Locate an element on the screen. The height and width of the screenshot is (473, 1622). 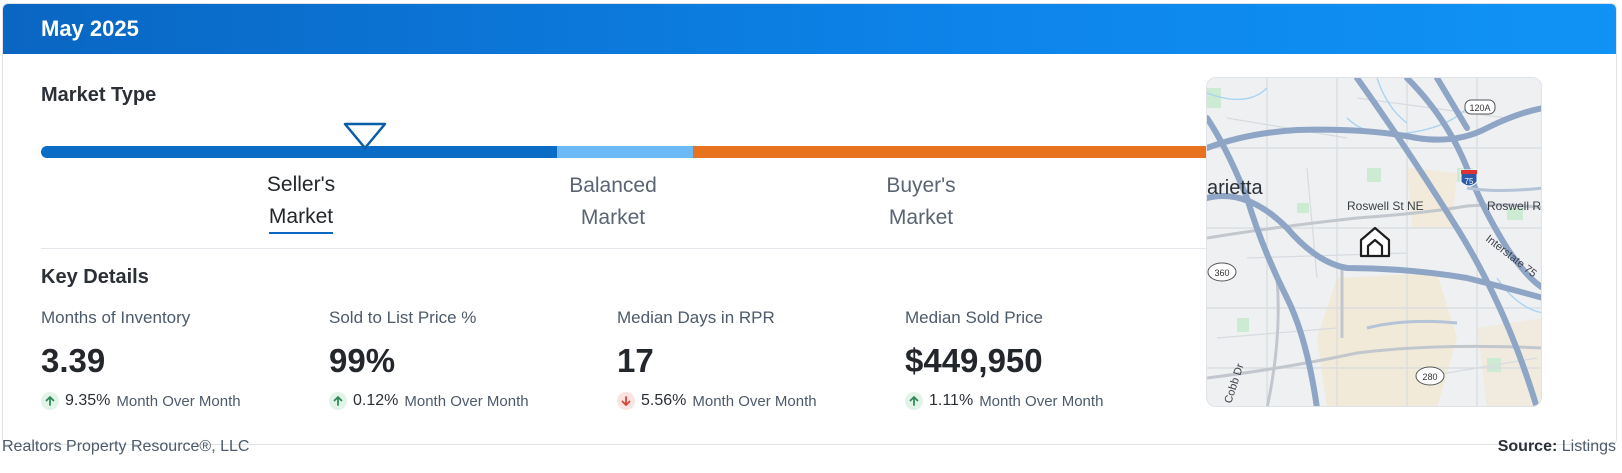
source-value: Listings is located at coordinates (1588, 446).